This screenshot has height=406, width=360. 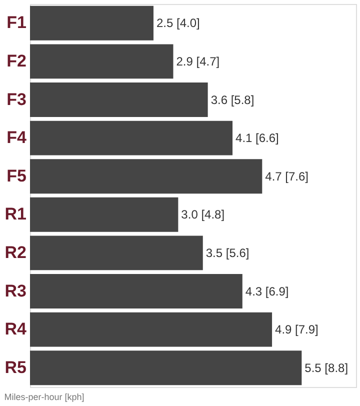 I want to click on y-tick-label: F1, so click(x=16, y=22).